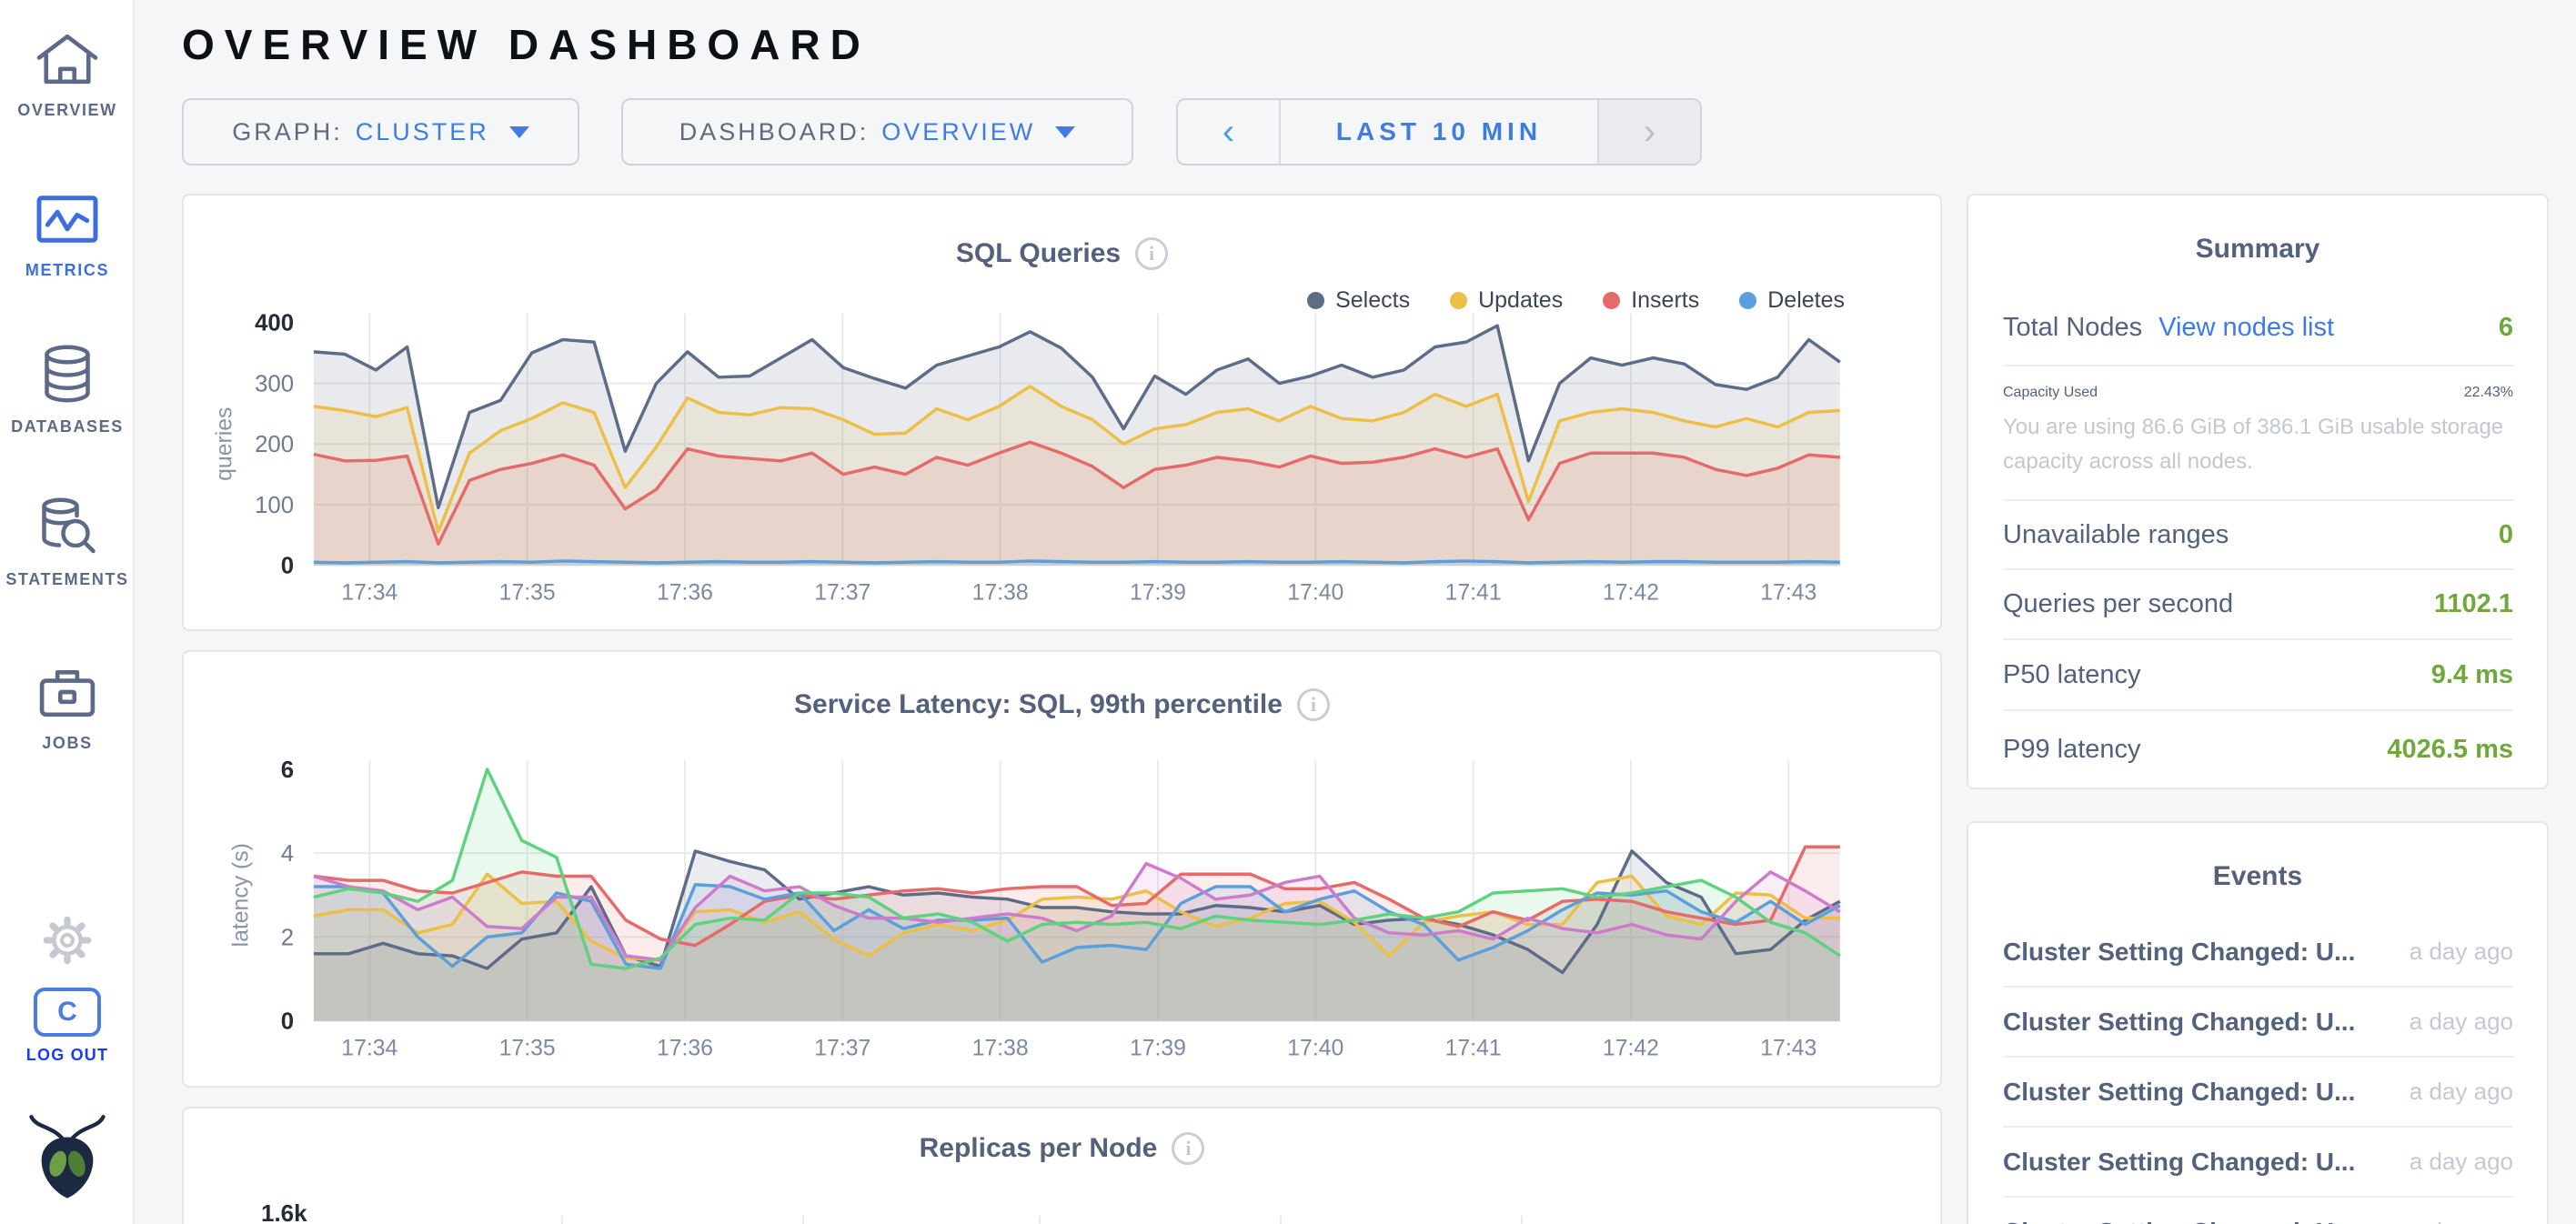 This screenshot has height=1224, width=2576. What do you see at coordinates (2073, 327) in the screenshot?
I see `row-label: Total Nodes` at bounding box center [2073, 327].